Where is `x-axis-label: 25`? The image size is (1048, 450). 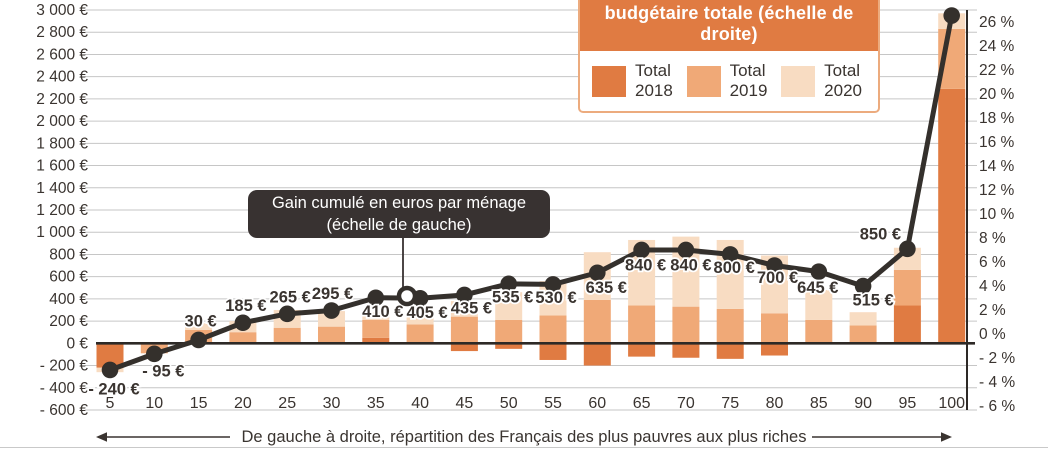
x-axis-label: 25 is located at coordinates (287, 403).